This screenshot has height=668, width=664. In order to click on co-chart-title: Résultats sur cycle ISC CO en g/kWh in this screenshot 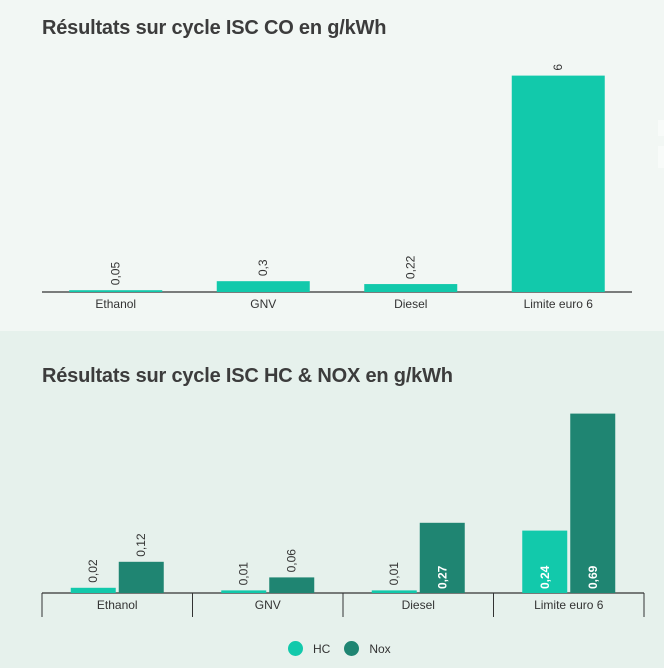, I will do `click(214, 28)`.